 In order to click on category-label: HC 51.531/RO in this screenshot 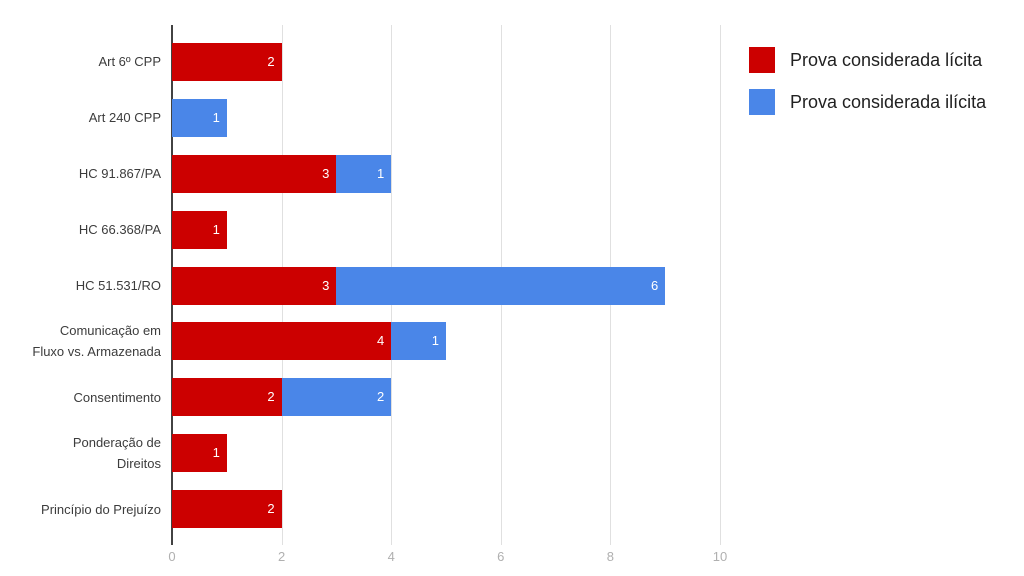, I will do `click(118, 285)`.